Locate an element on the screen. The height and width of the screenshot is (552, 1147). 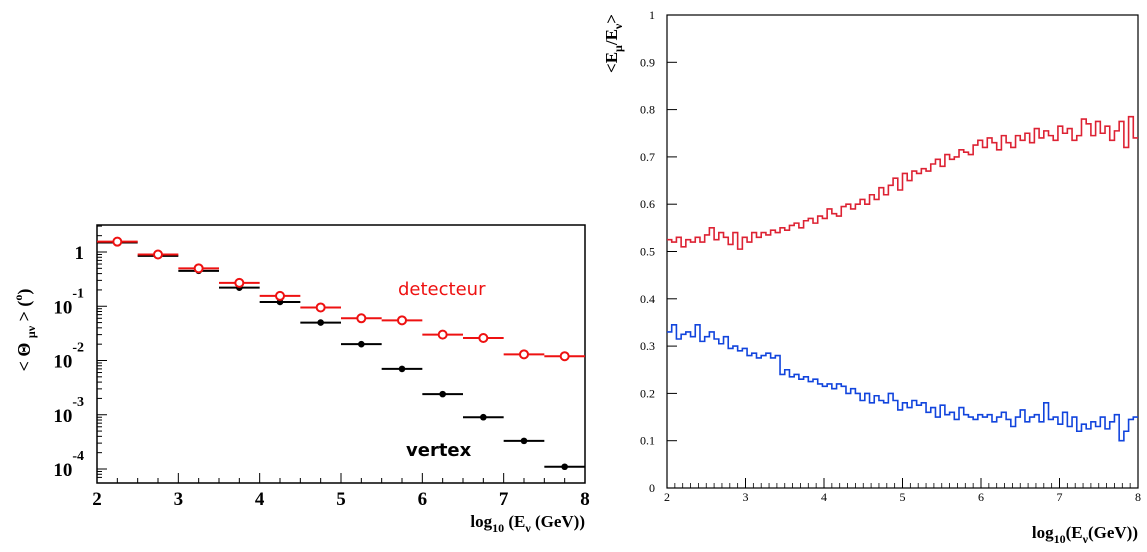
y-tick-exponent: -3 is located at coordinates (78, 402).